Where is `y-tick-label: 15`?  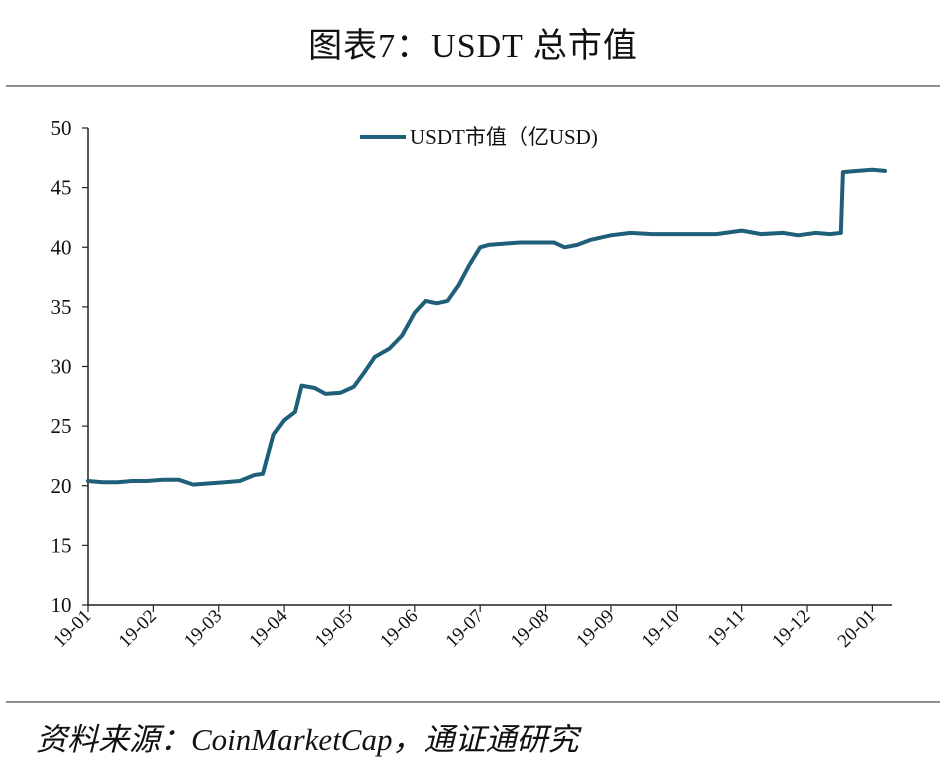 y-tick-label: 15 is located at coordinates (61, 545).